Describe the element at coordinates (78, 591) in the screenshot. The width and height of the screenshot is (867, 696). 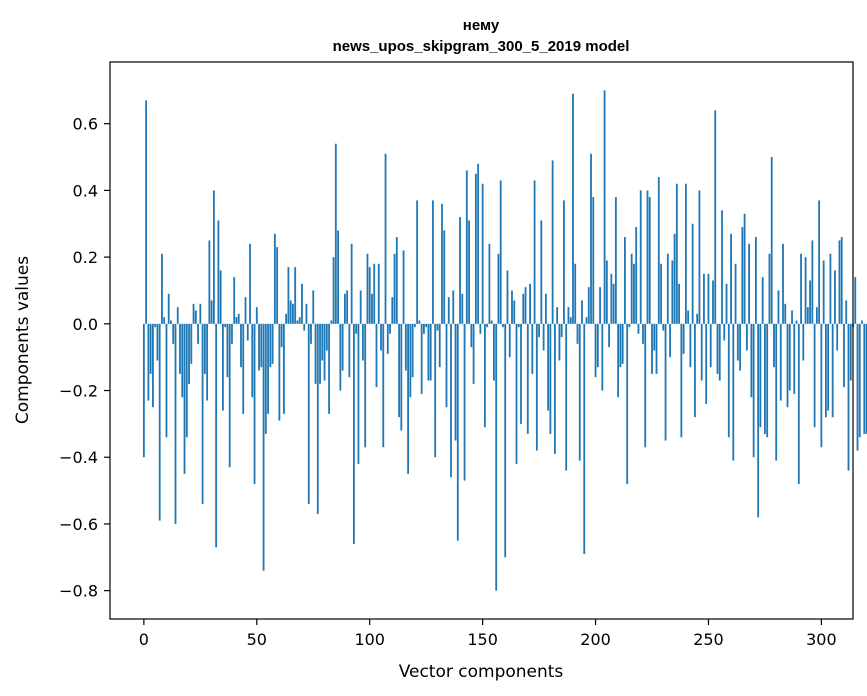
I see `y-tick-label: −0.8` at that location.